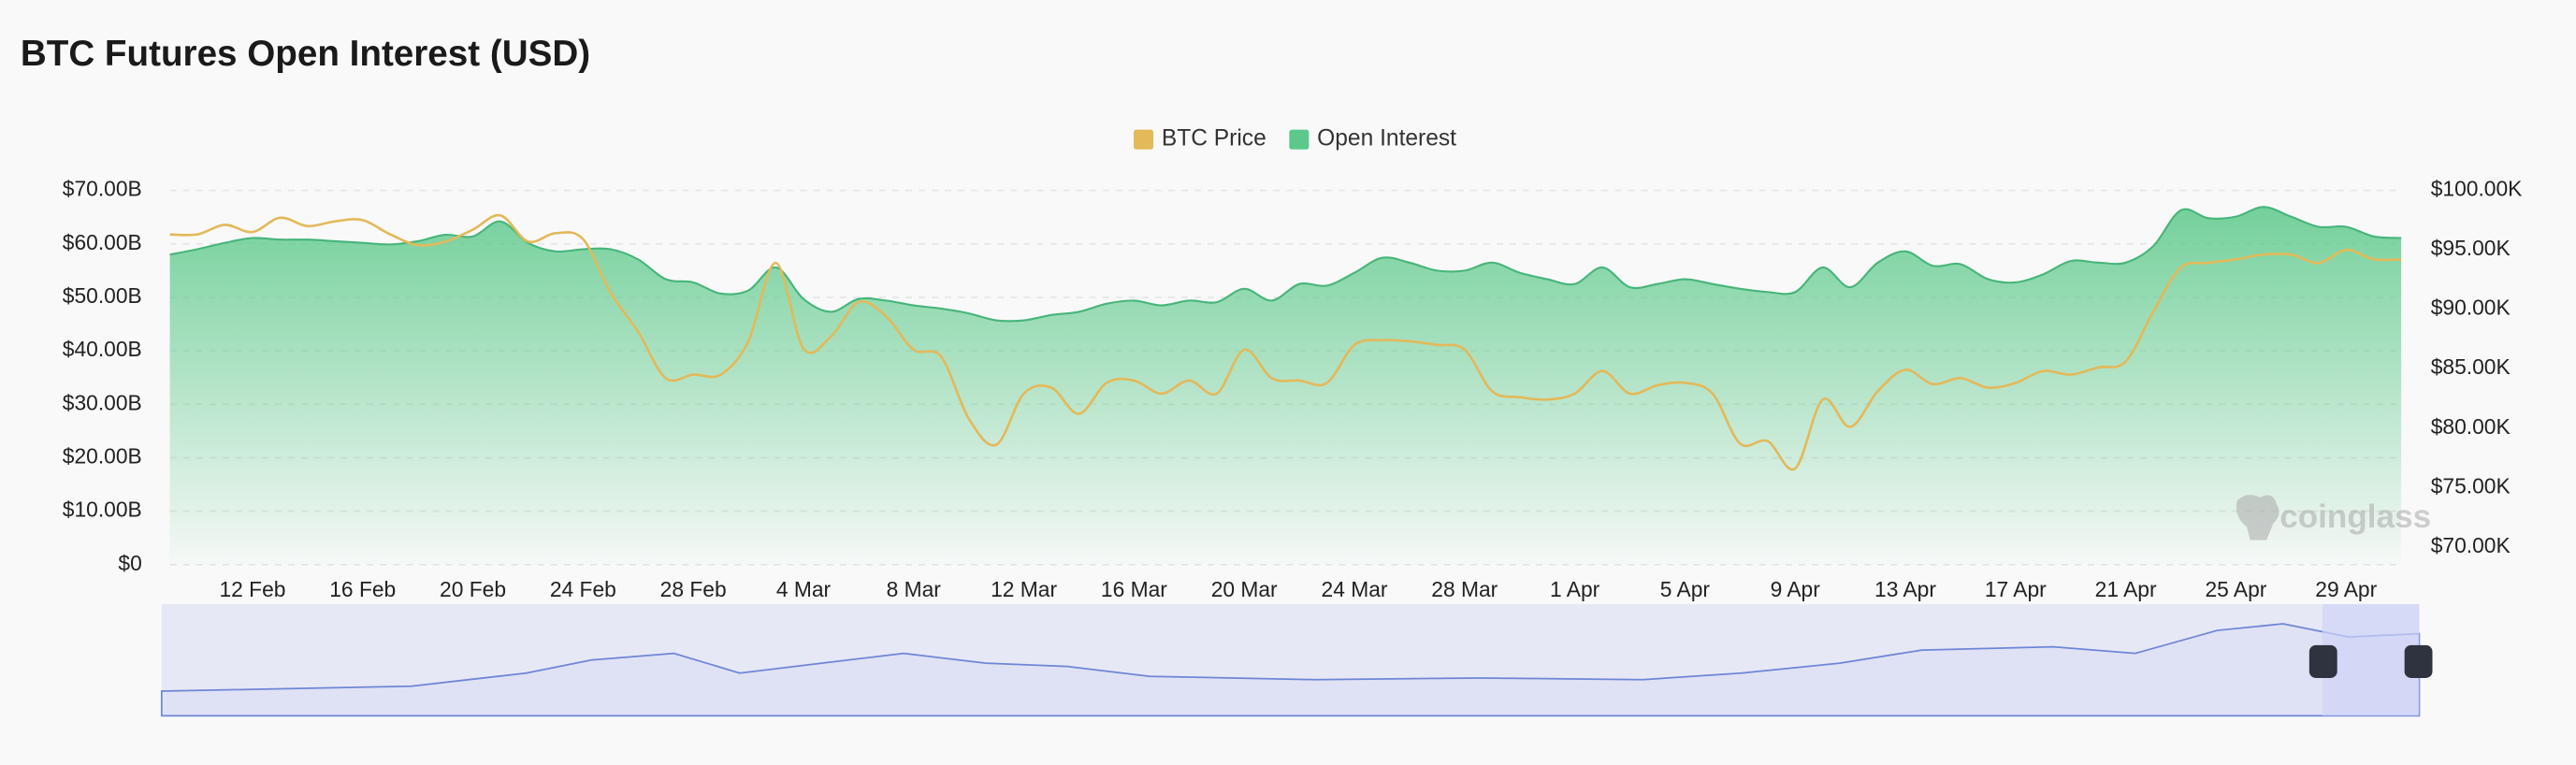  What do you see at coordinates (102, 349) in the screenshot?
I see `y-tick-label: $40.00B` at bounding box center [102, 349].